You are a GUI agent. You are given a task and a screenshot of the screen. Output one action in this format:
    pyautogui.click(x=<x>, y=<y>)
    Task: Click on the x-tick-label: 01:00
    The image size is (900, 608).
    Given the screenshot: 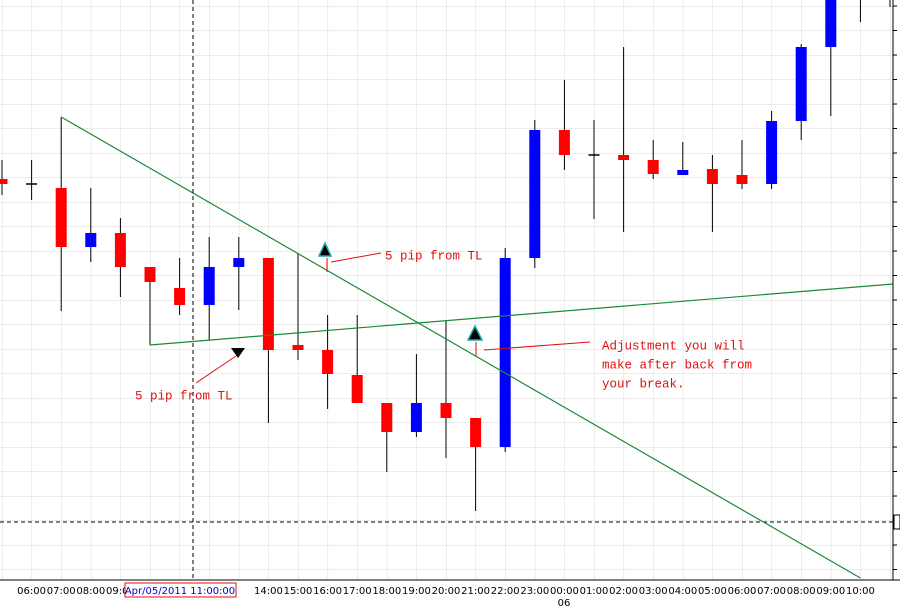 What is the action you would take?
    pyautogui.click(x=594, y=591)
    